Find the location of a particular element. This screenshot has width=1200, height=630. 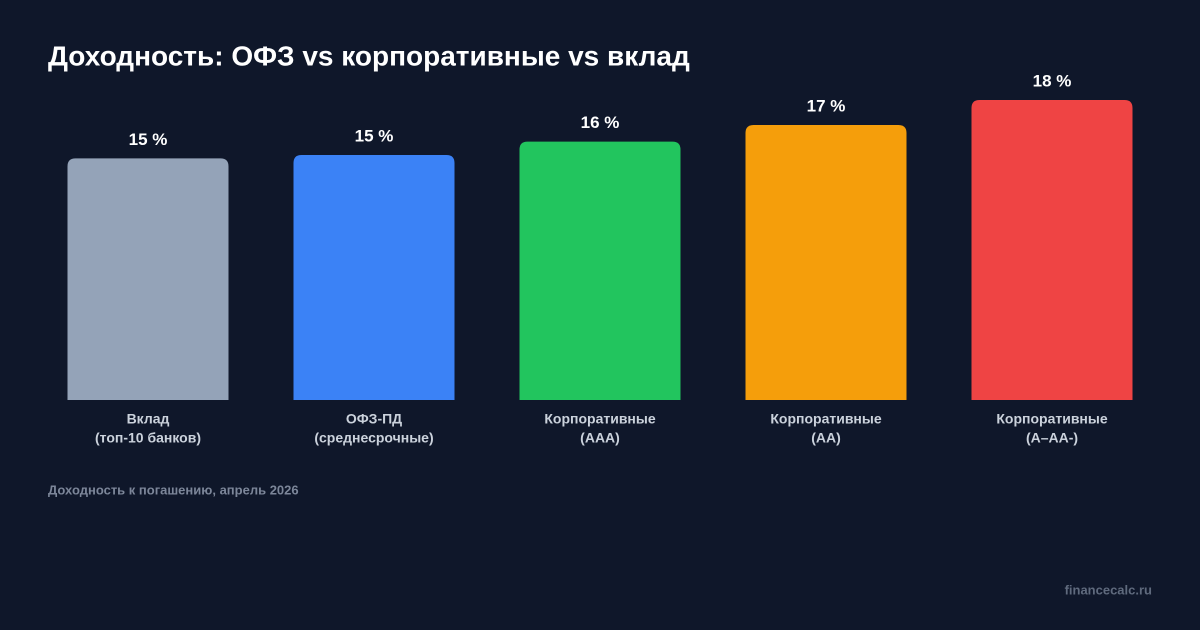

x-tick-label: (топ-10 банков) is located at coordinates (148, 438).